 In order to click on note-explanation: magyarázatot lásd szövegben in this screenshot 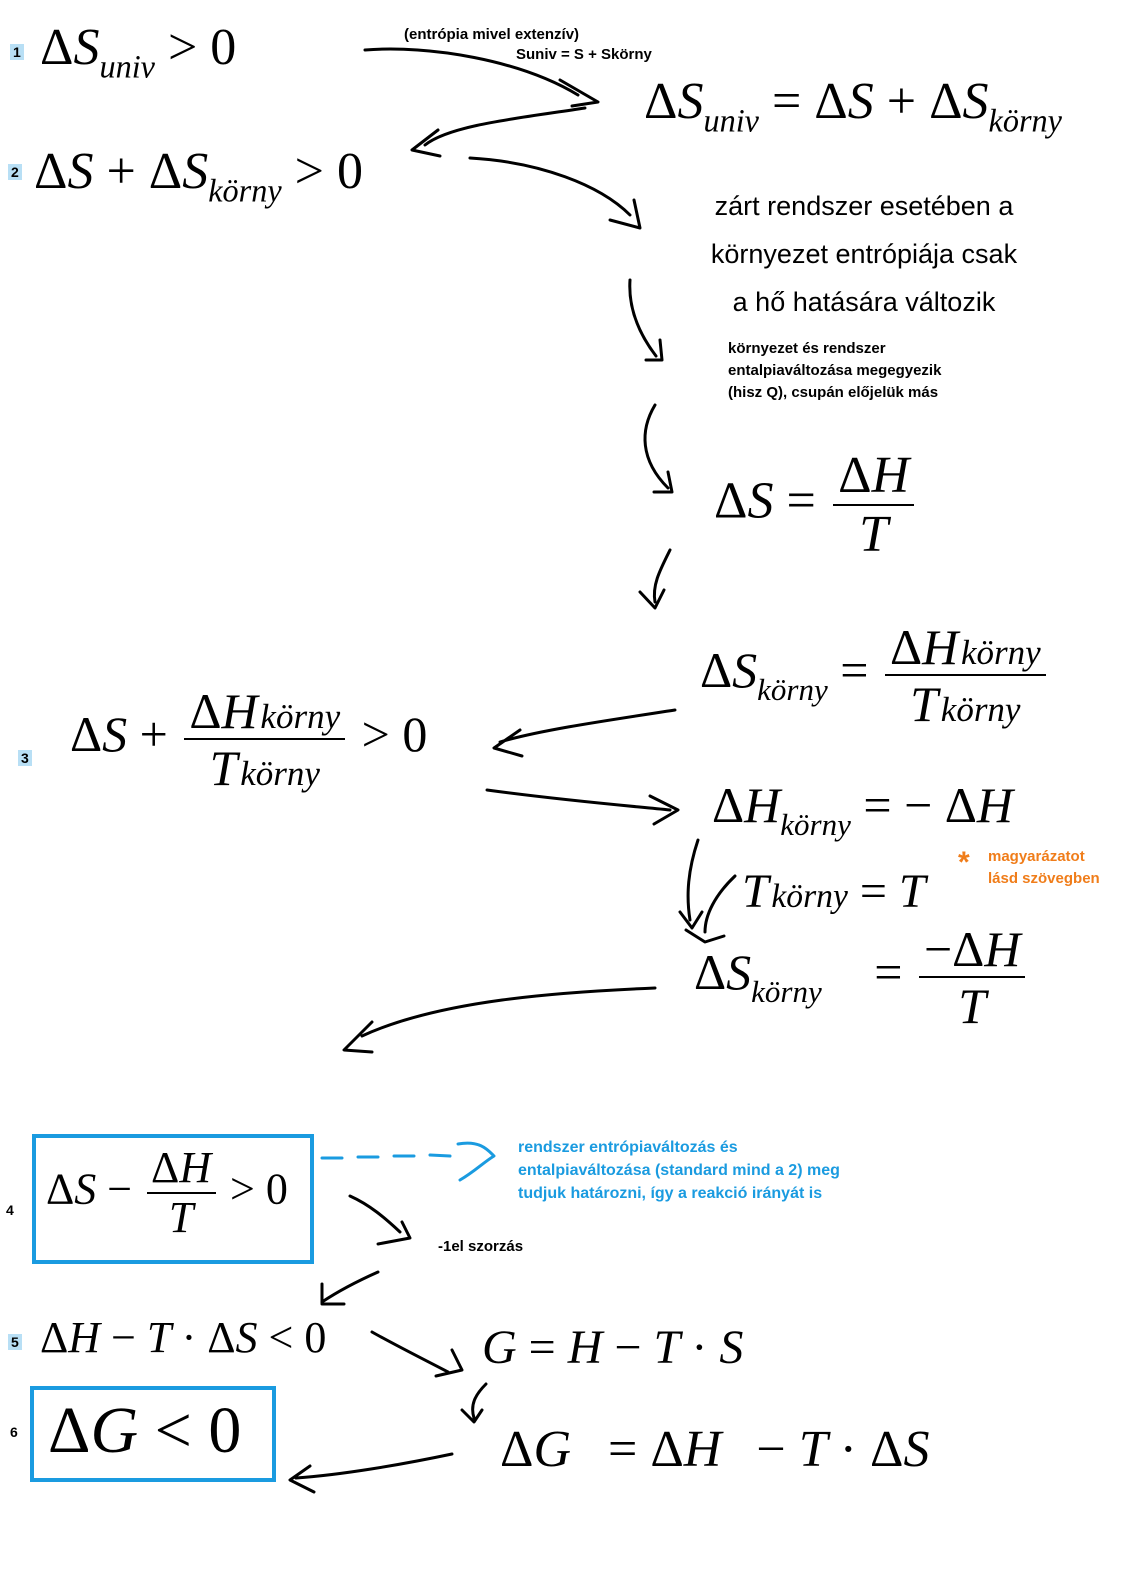, I will do `click(1044, 868)`.